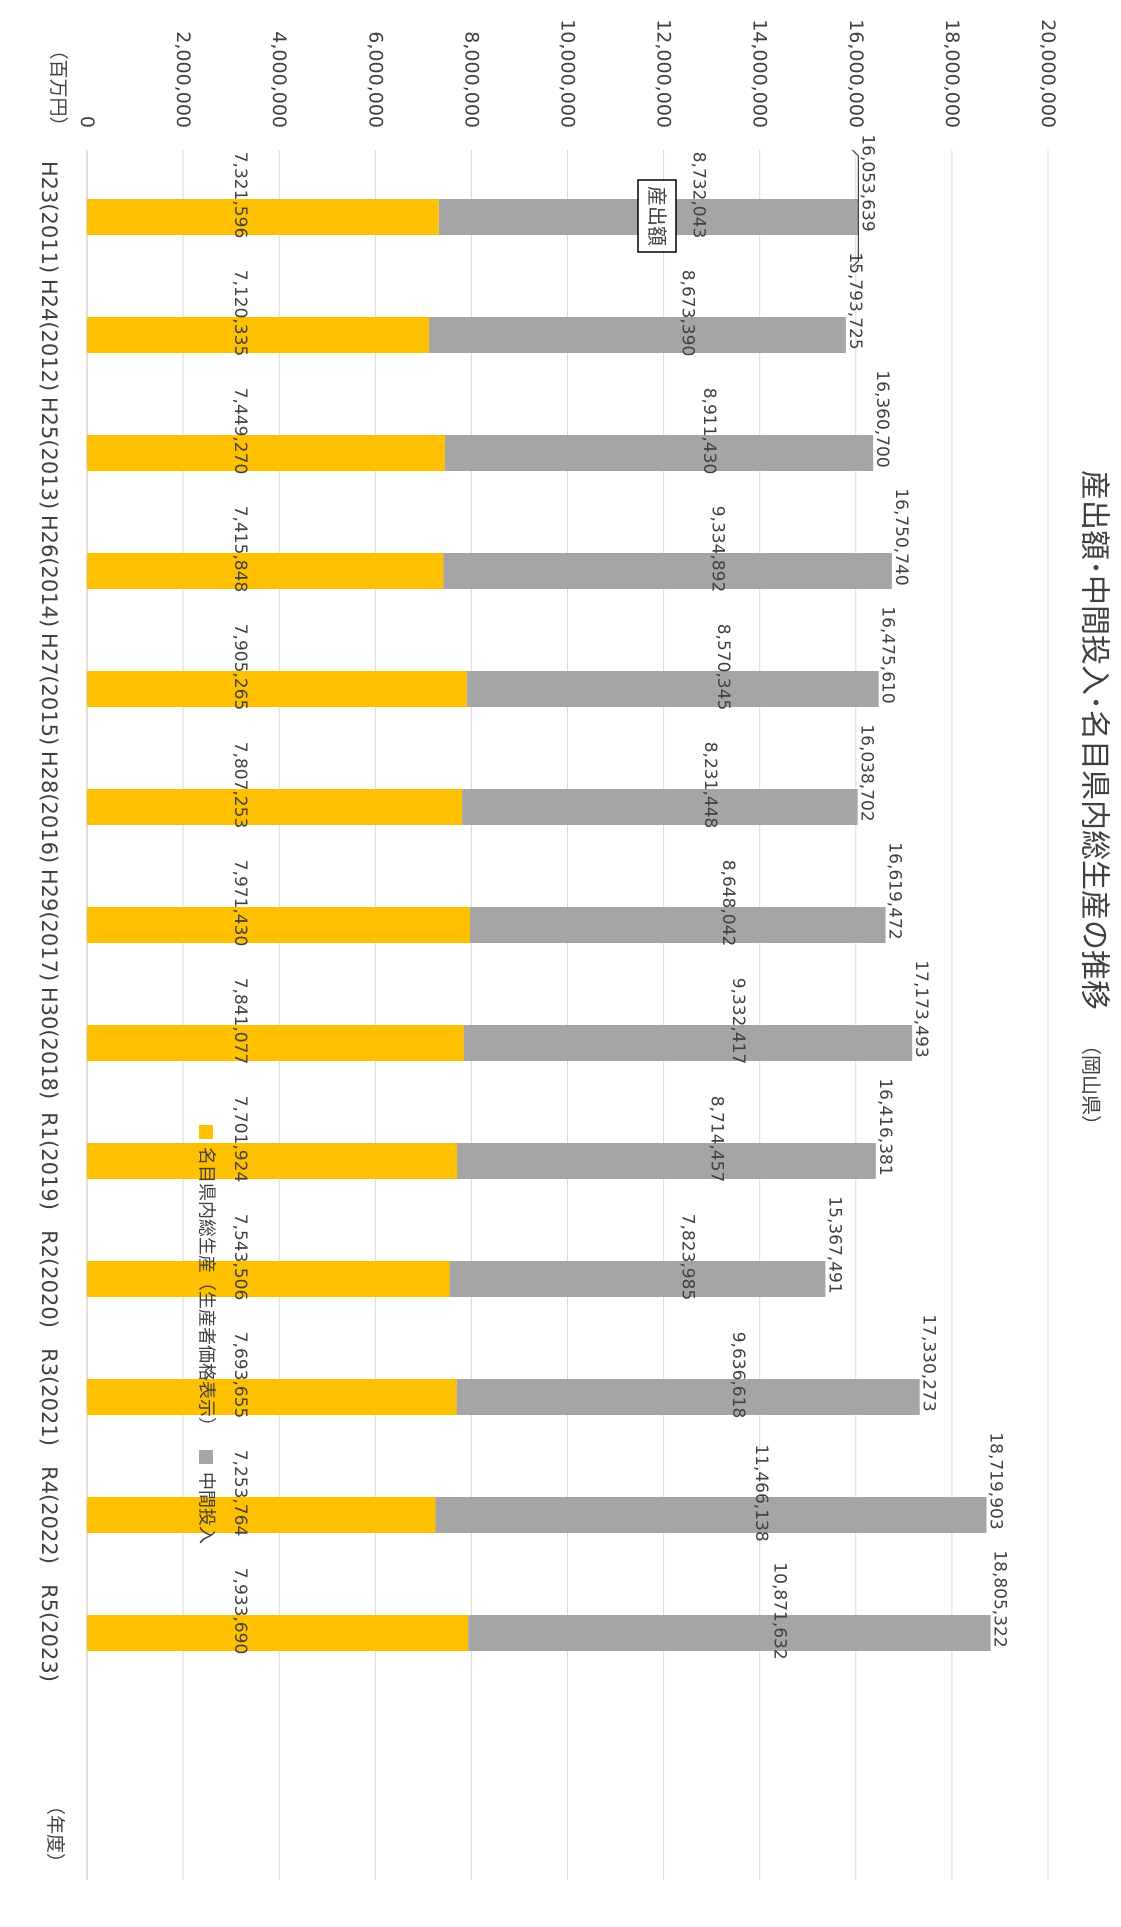 This screenshot has height=1927, width=1121. Describe the element at coordinates (206, 1132) in the screenshot. I see `legend-swatch-gdp` at that location.